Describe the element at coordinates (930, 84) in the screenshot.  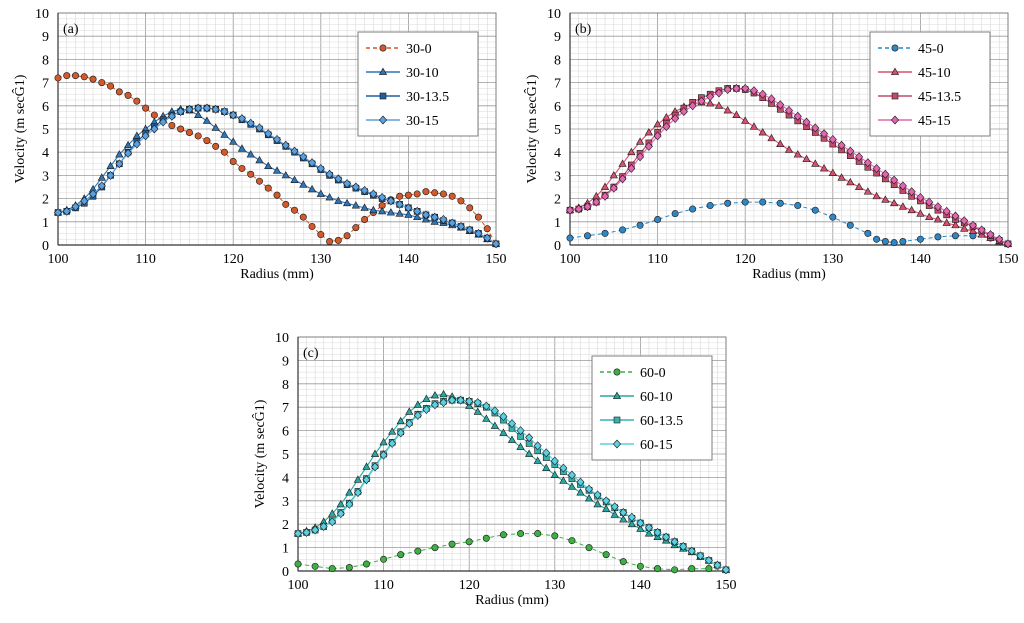
I see `legend-box` at that location.